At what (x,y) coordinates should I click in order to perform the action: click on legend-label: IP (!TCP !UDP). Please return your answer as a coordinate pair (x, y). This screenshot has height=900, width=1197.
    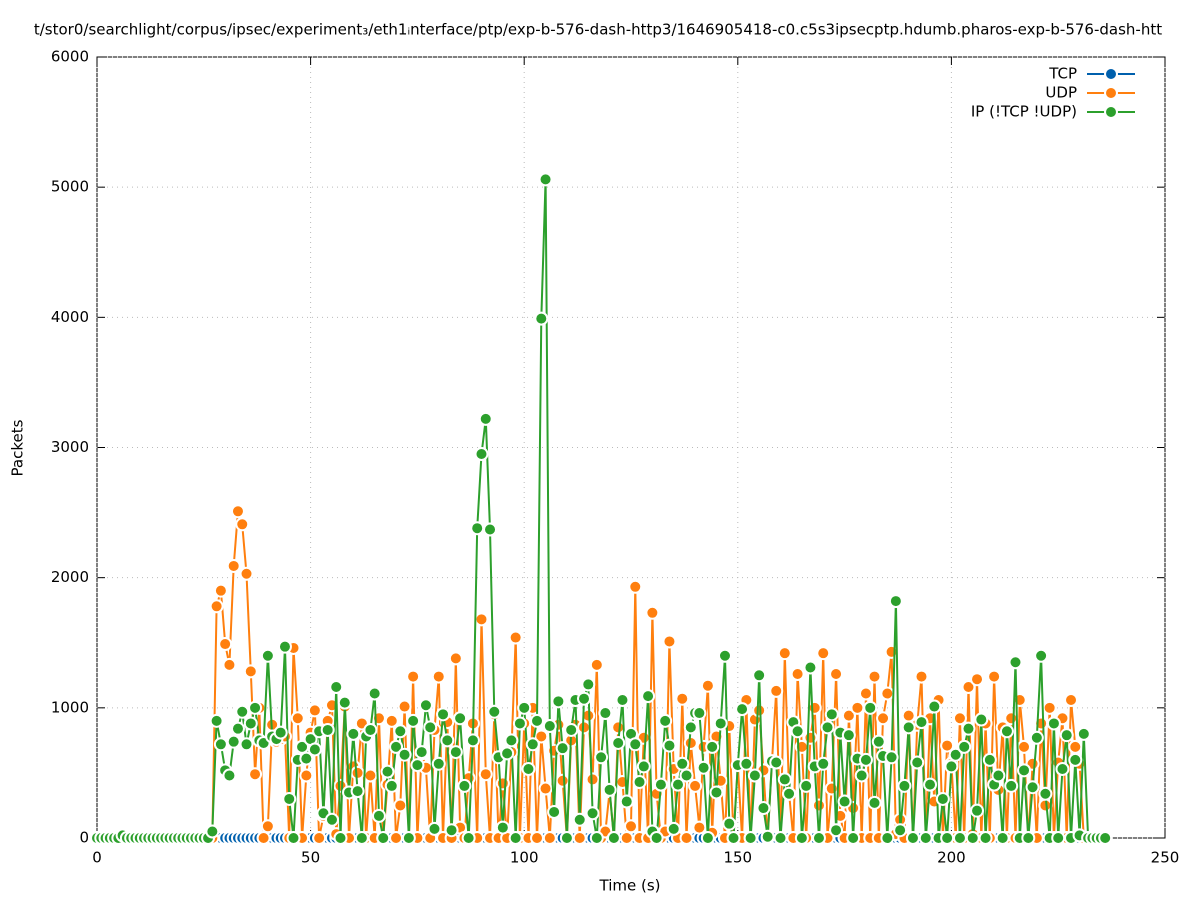
    Looking at the image, I should click on (1024, 112).